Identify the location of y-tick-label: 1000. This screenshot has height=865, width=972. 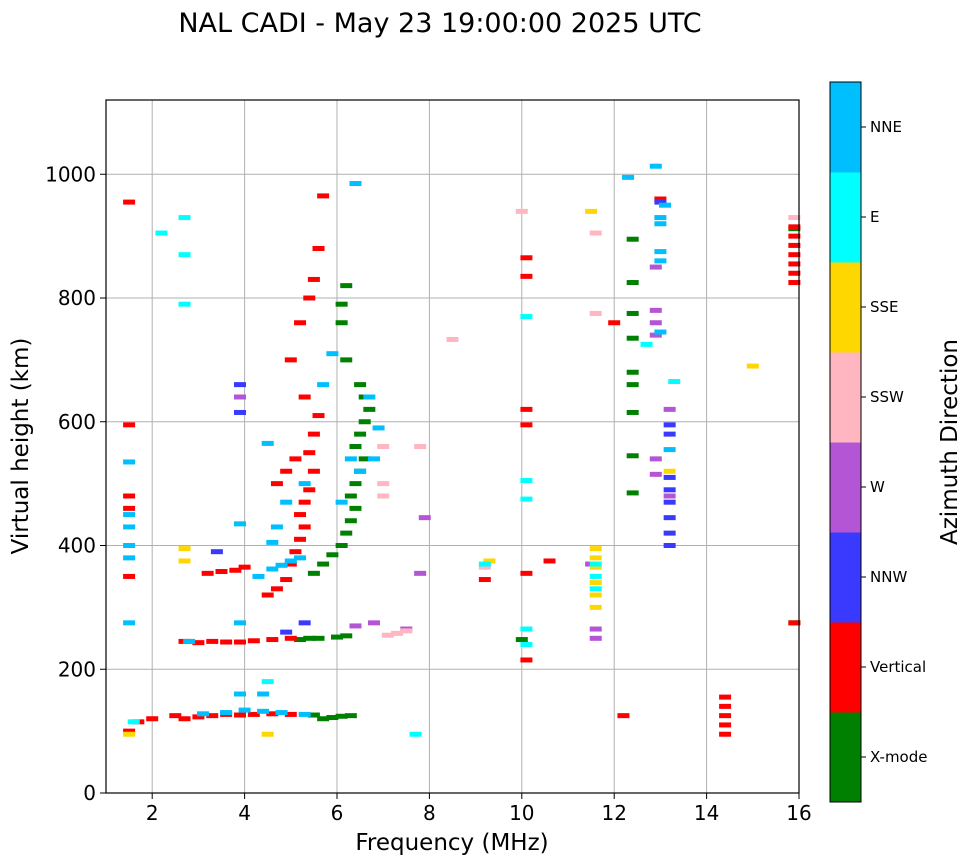
(70, 174).